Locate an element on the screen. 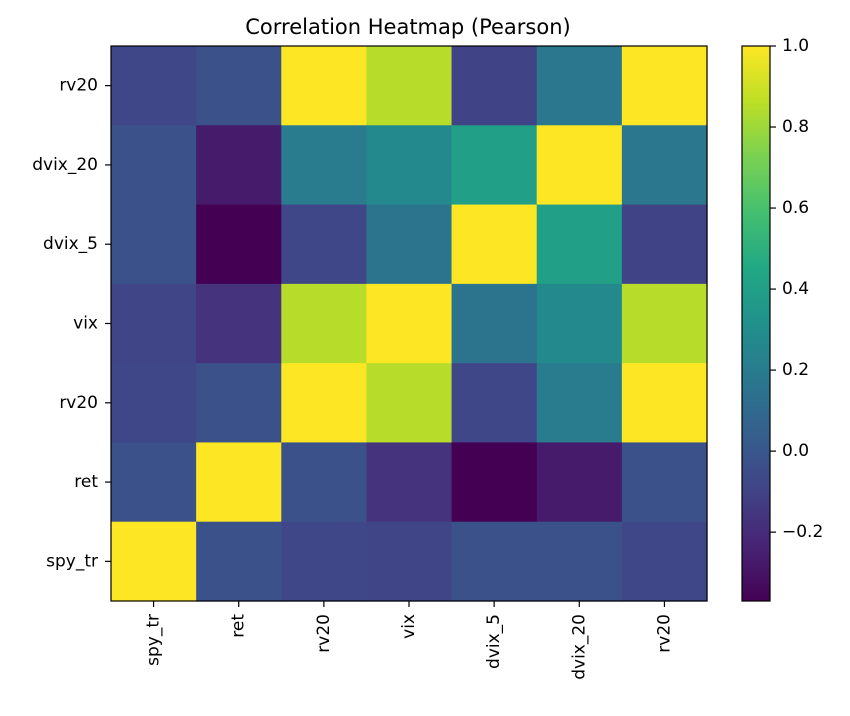 The image size is (850, 716). colorbar-tick-label: 1.0 is located at coordinates (795, 46).